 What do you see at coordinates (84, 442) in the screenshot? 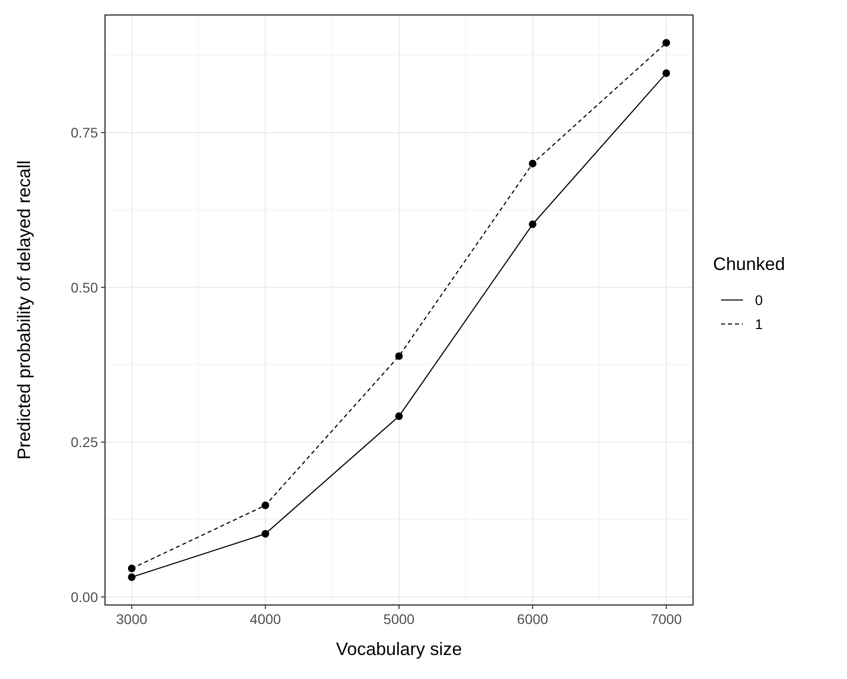
I see `y-tick-label: 0.25` at bounding box center [84, 442].